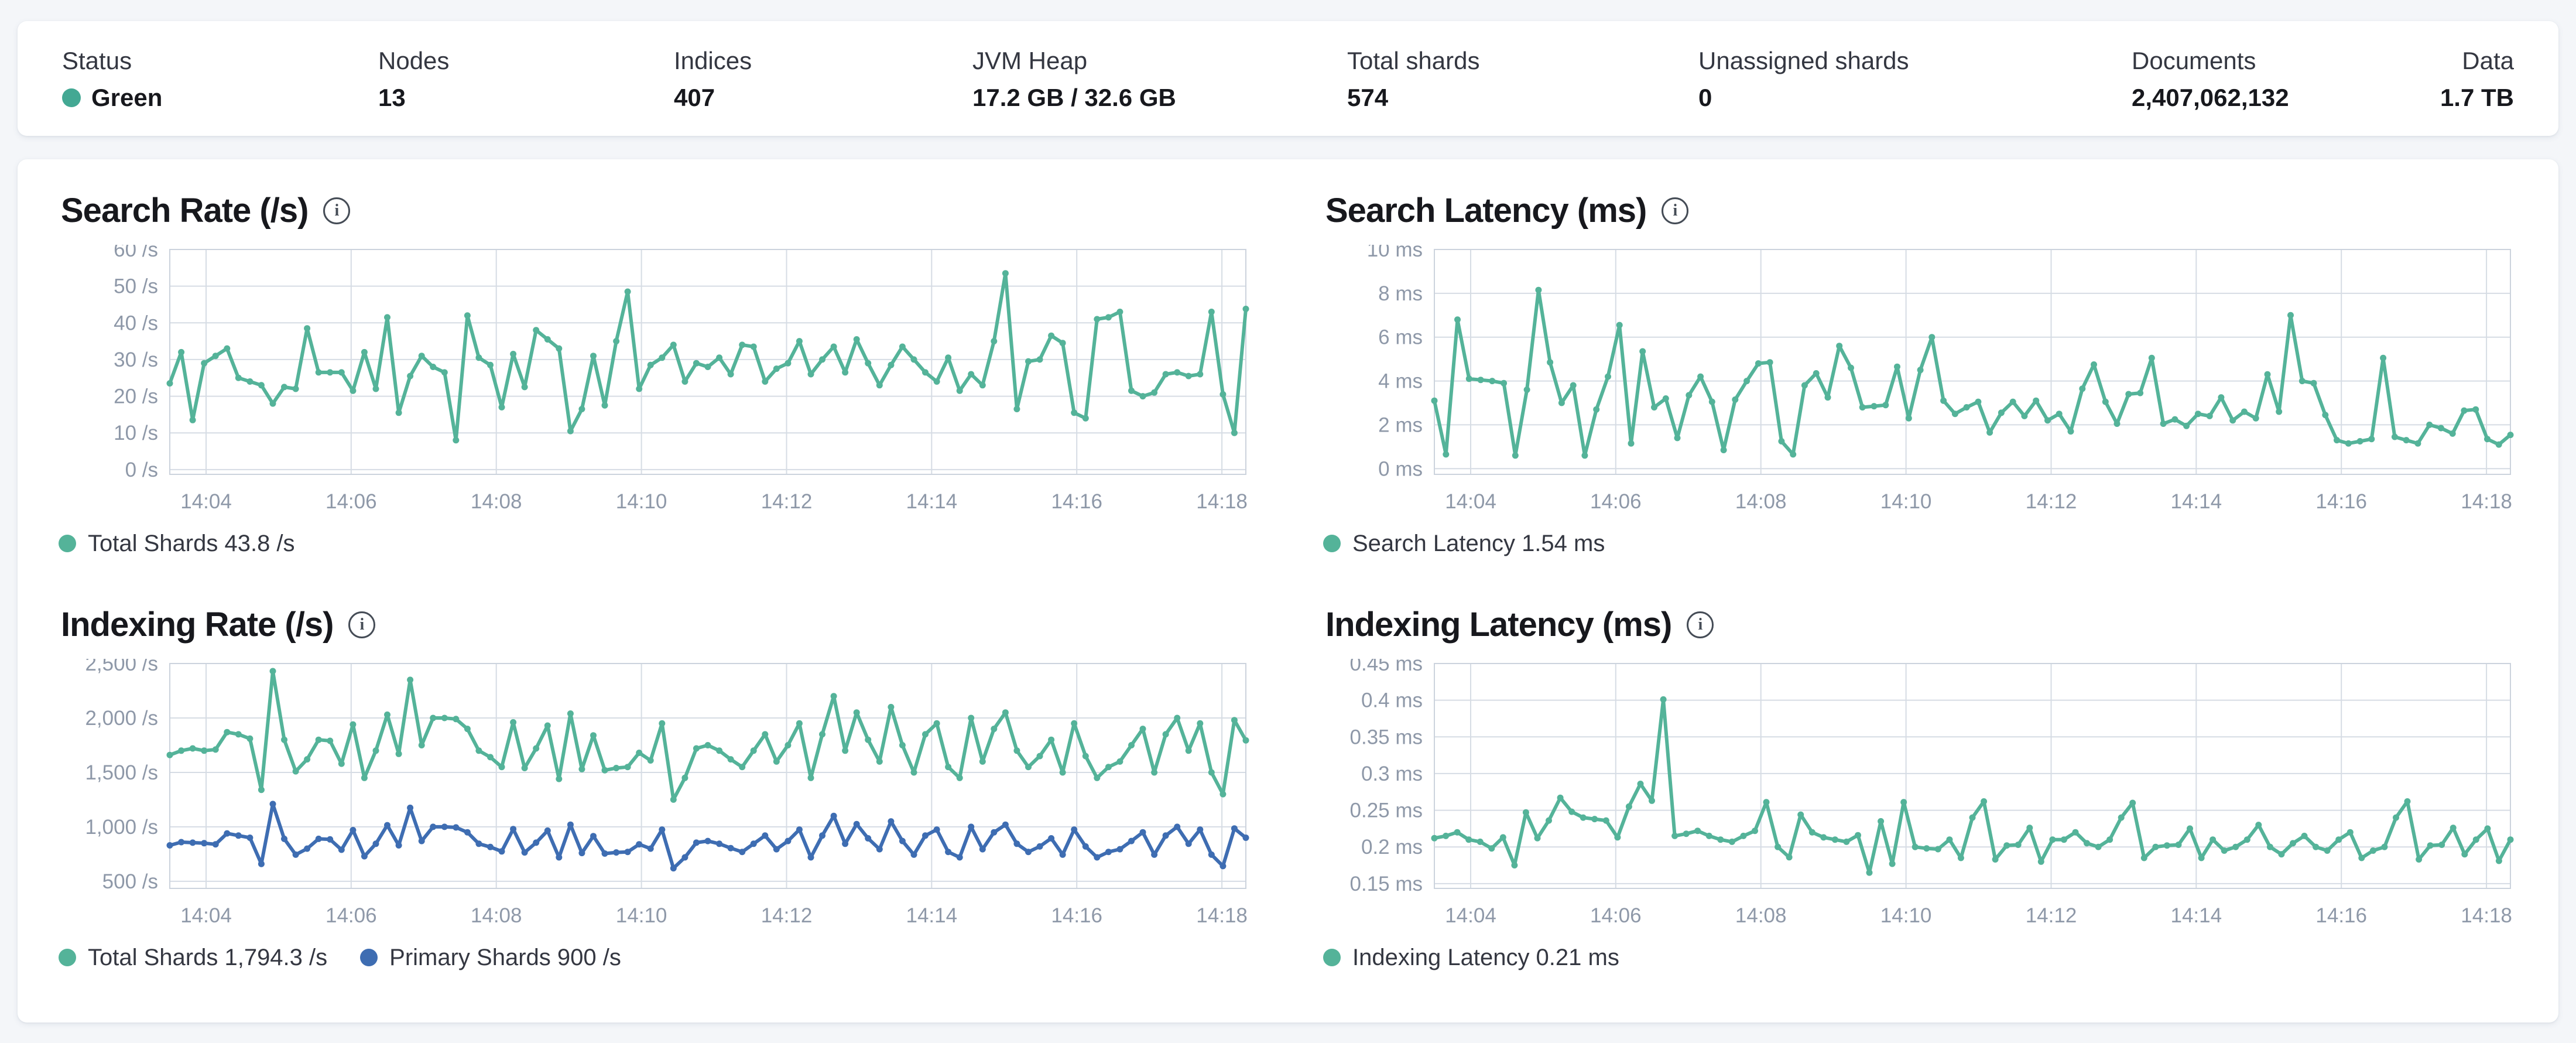 Image resolution: width=2576 pixels, height=1043 pixels. Describe the element at coordinates (1030, 60) in the screenshot. I see `stat-jvm-heap-label: JVM Heap` at that location.